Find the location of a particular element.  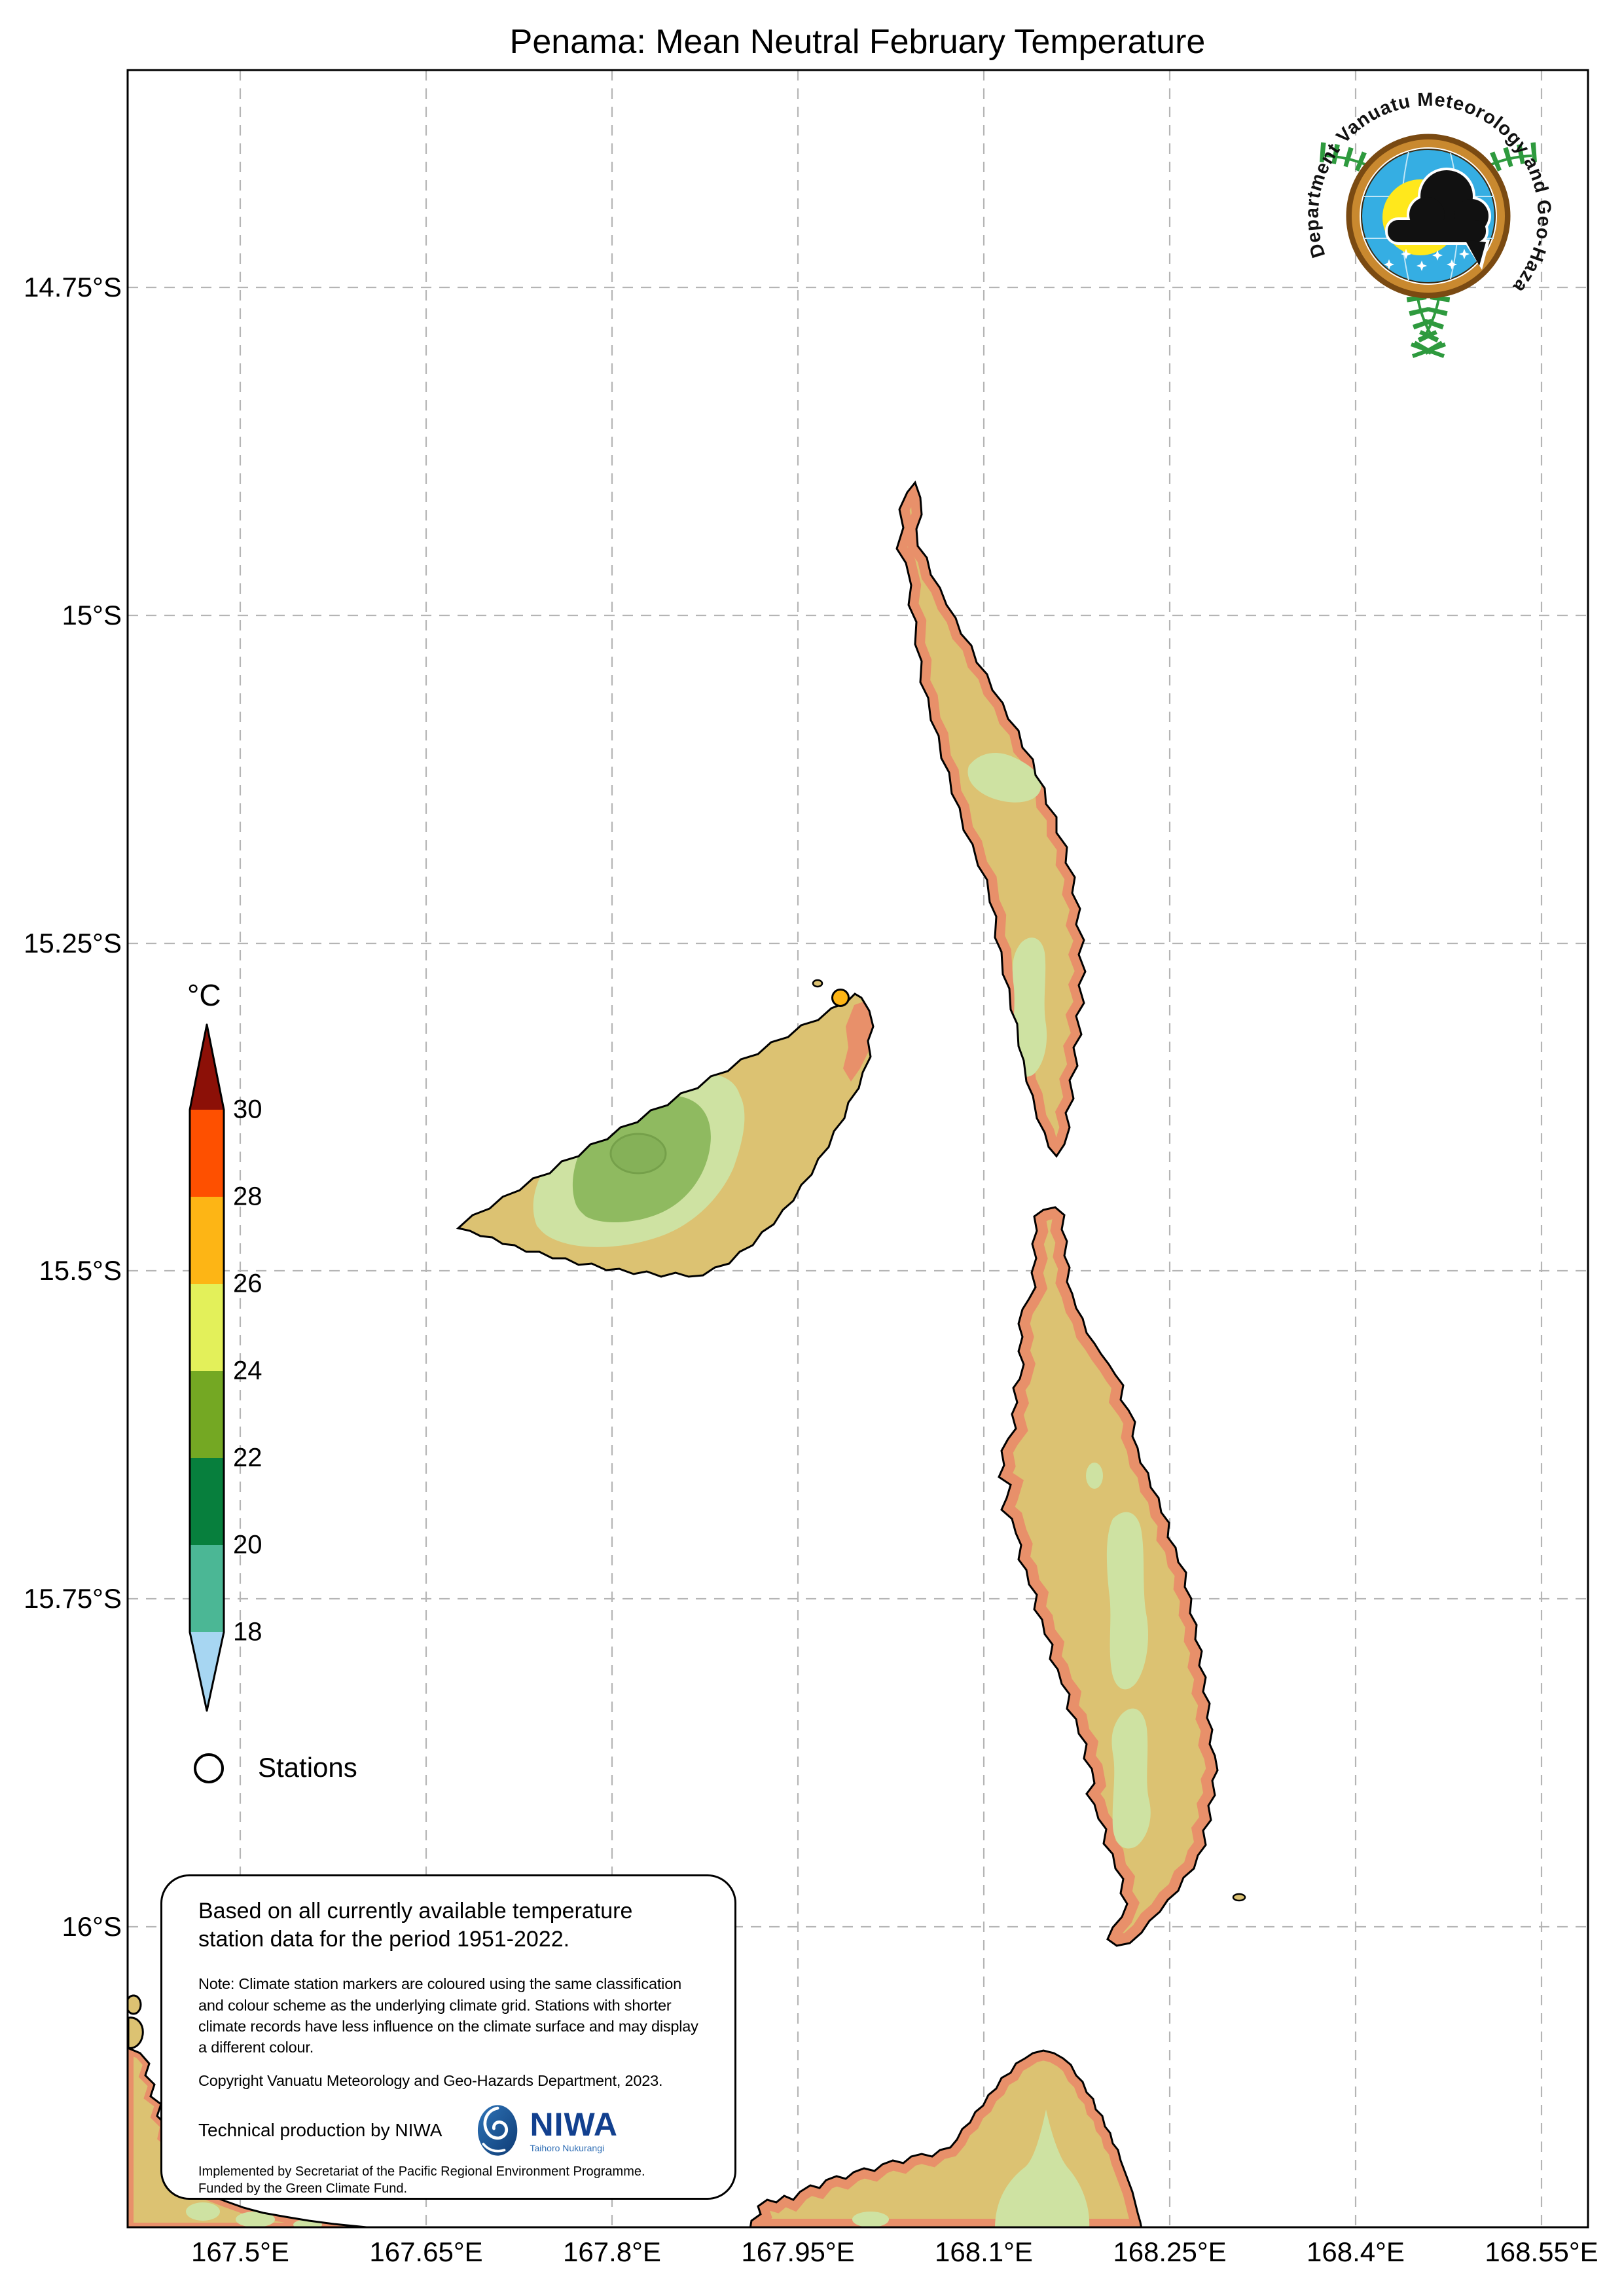

pentecost-island is located at coordinates (1108, 1576).